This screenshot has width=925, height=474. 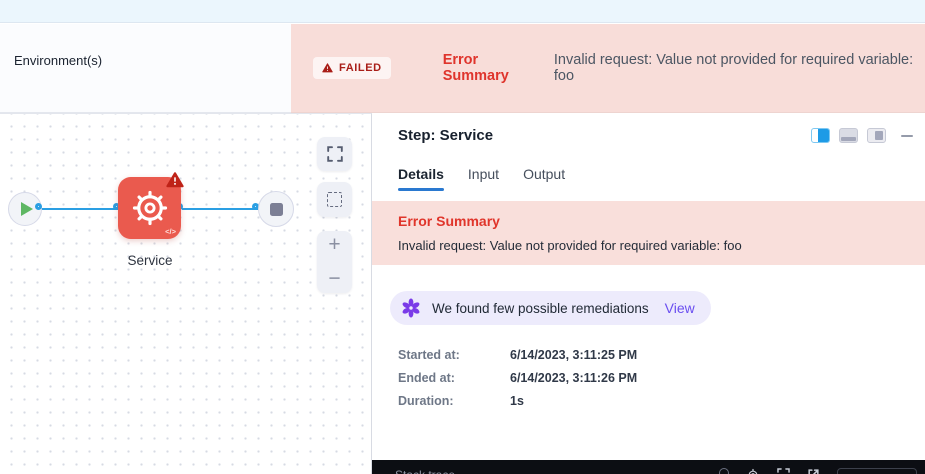 What do you see at coordinates (648, 178) in the screenshot?
I see `tab-bar: Details Input Output` at bounding box center [648, 178].